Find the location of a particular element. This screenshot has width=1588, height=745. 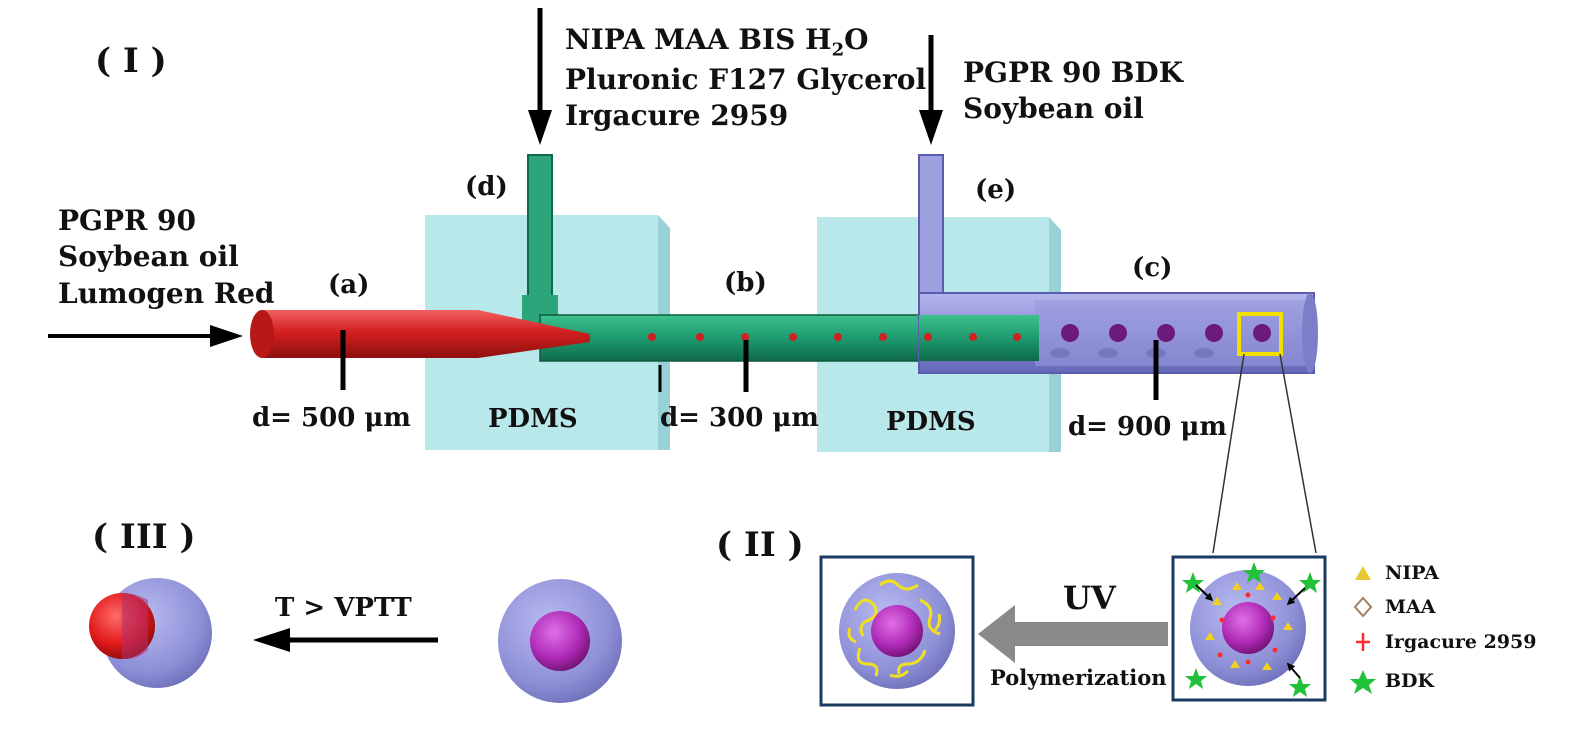

legend-item-maa: MAA is located at coordinates (1410, 607).